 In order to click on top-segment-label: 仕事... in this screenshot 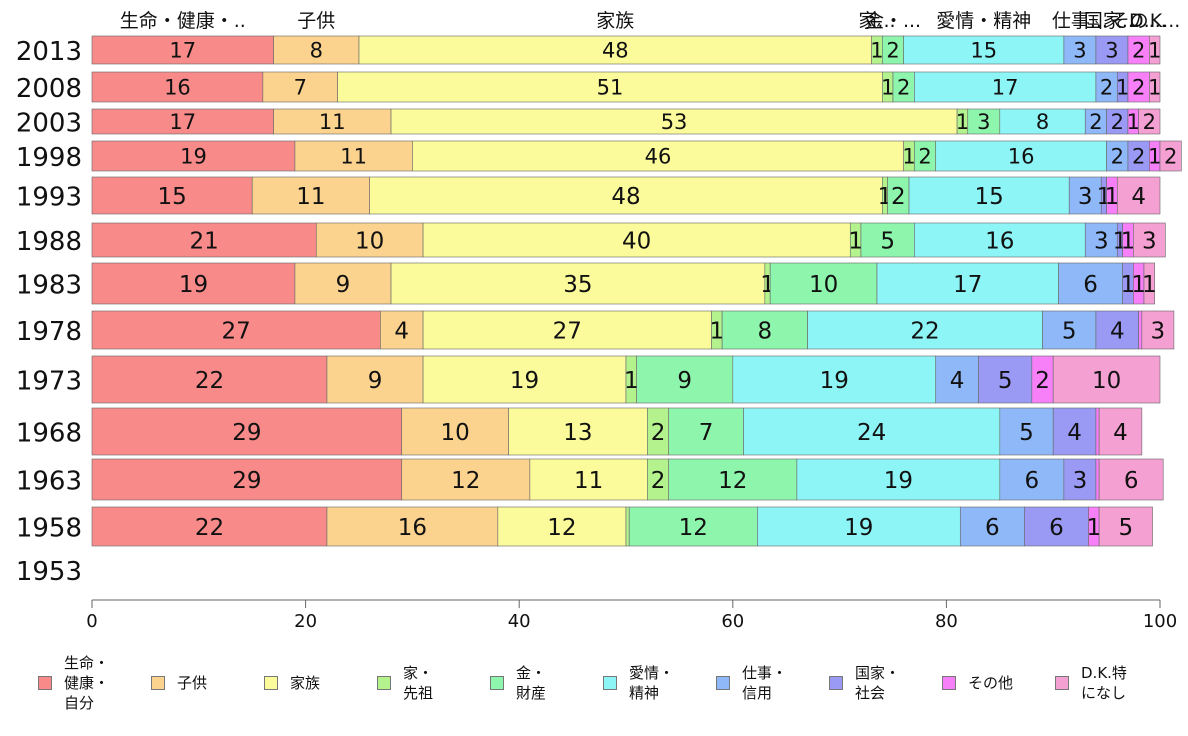, I will do `click(1080, 21)`.